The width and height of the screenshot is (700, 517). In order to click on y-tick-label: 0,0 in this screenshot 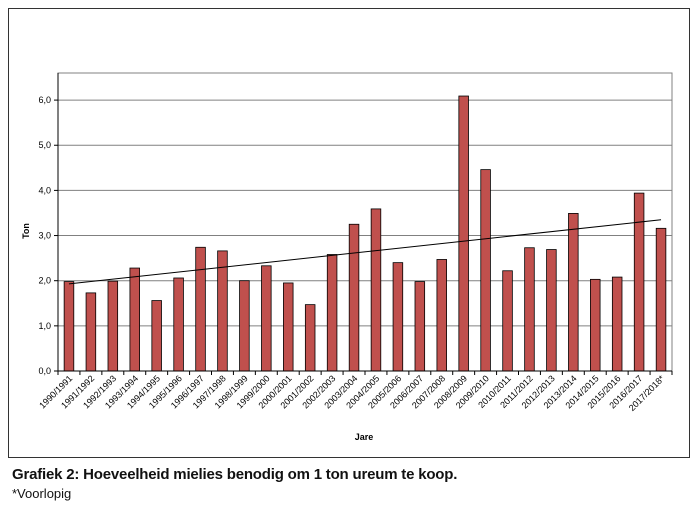, I will do `click(44, 371)`.